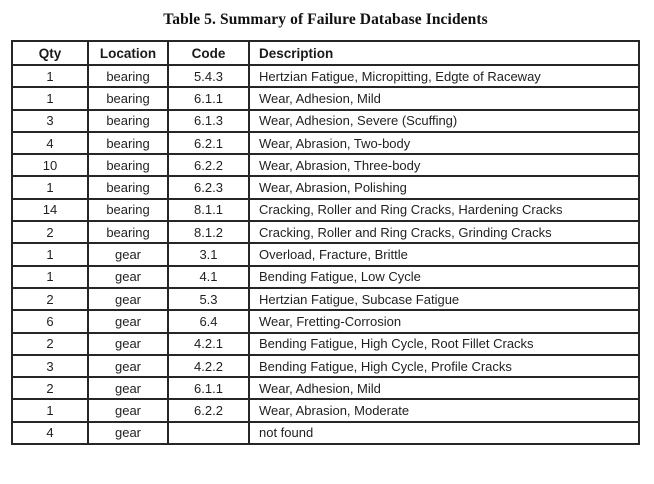 The width and height of the screenshot is (654, 484). What do you see at coordinates (50, 210) in the screenshot?
I see `cell-qty: 14` at bounding box center [50, 210].